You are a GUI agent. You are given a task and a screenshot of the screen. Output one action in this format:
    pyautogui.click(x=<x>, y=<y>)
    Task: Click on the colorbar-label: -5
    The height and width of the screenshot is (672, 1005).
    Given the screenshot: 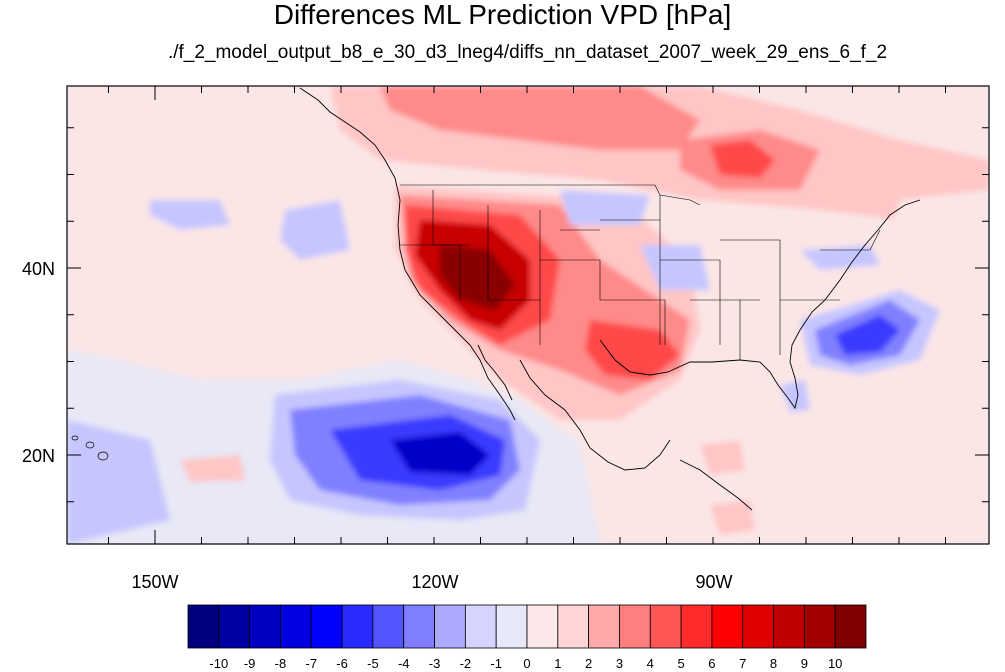 What is the action you would take?
    pyautogui.click(x=373, y=663)
    